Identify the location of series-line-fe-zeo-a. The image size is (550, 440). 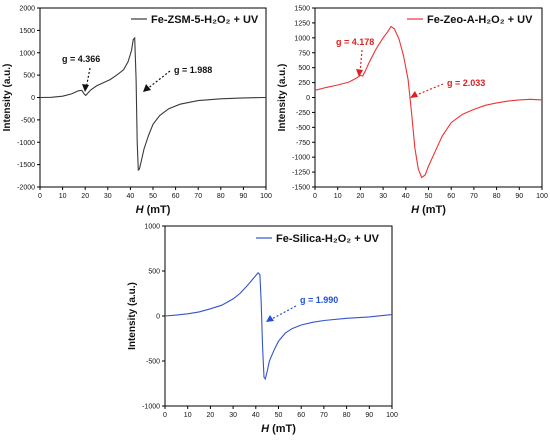
(428, 102).